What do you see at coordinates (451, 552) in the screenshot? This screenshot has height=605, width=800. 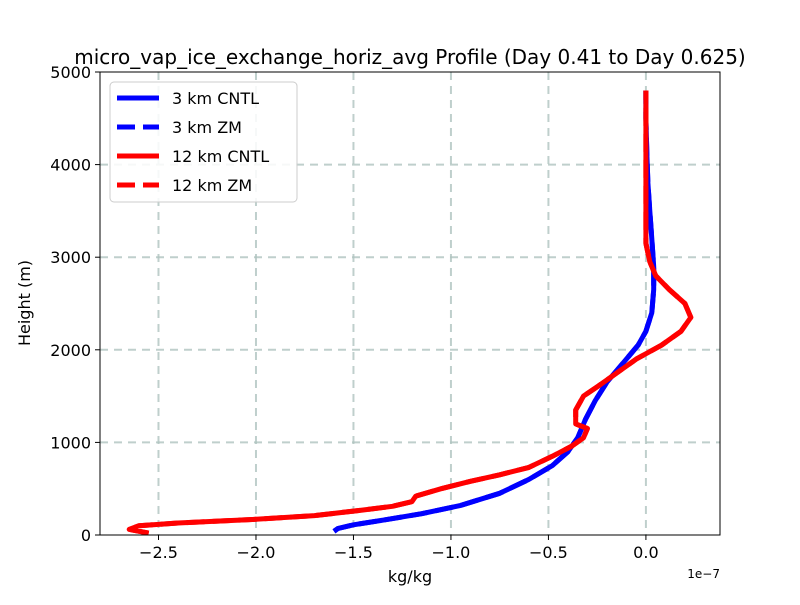 I see `x-tick-label: −1.0` at bounding box center [451, 552].